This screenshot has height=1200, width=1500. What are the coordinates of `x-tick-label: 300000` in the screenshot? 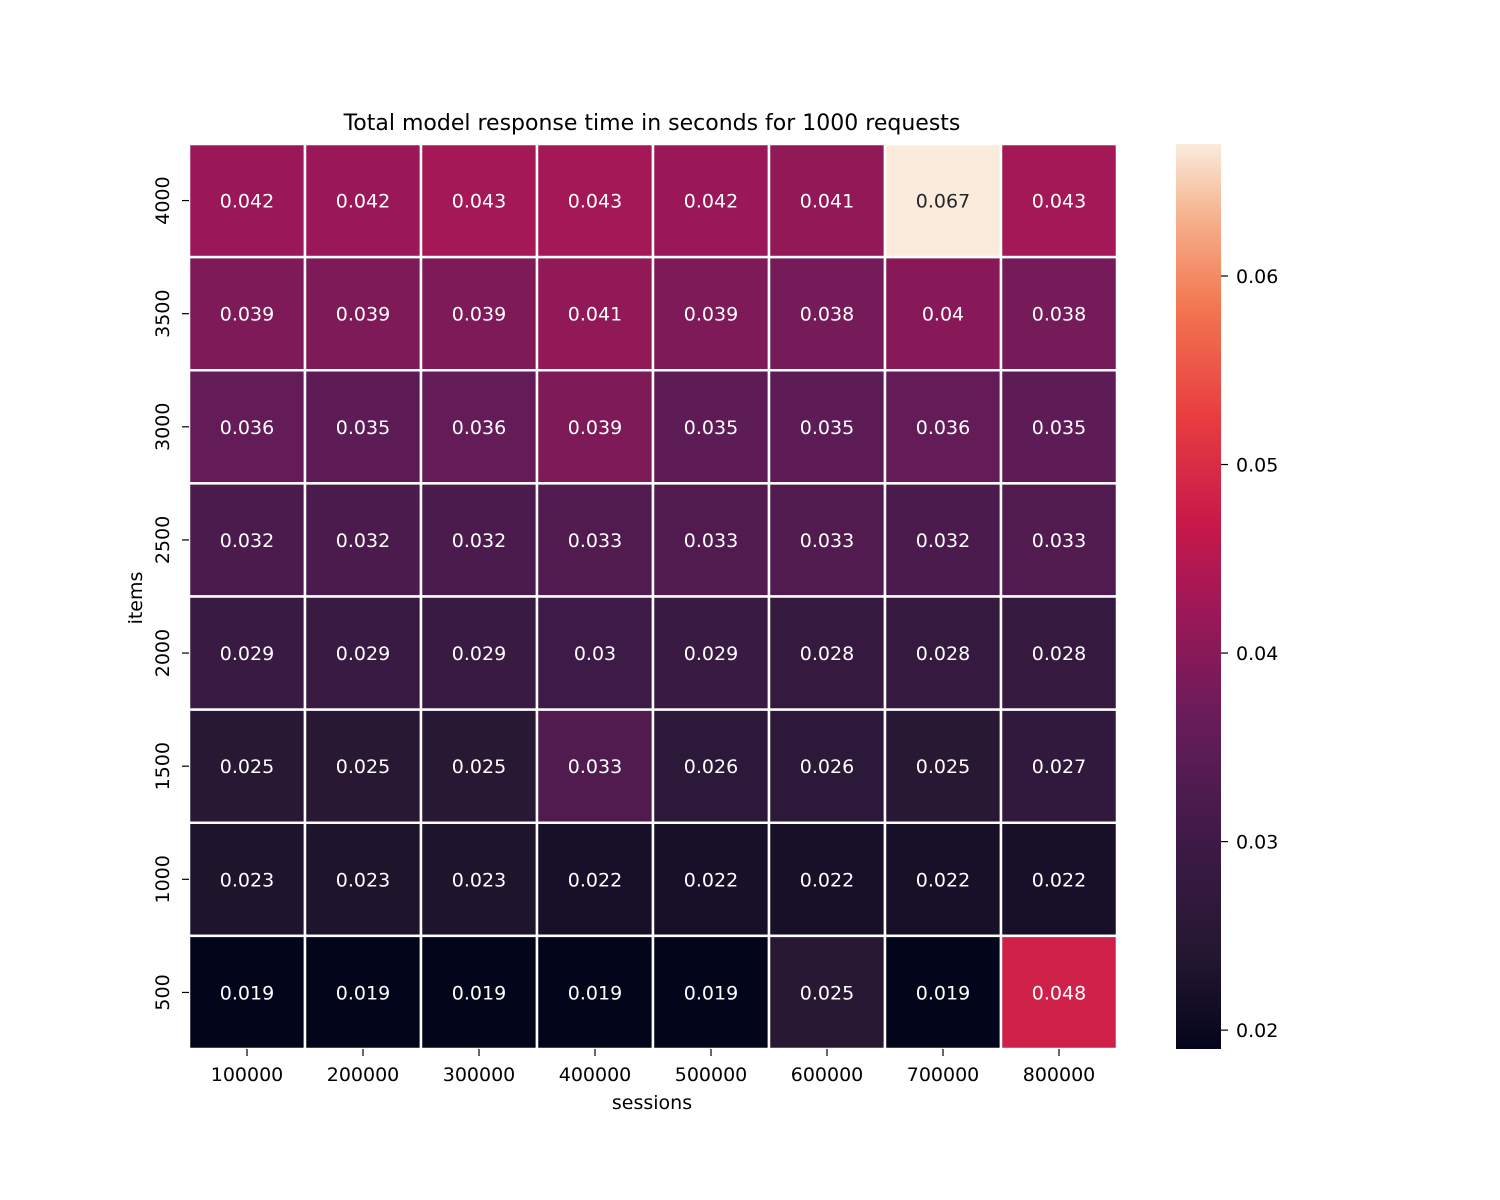 It's located at (479, 1075).